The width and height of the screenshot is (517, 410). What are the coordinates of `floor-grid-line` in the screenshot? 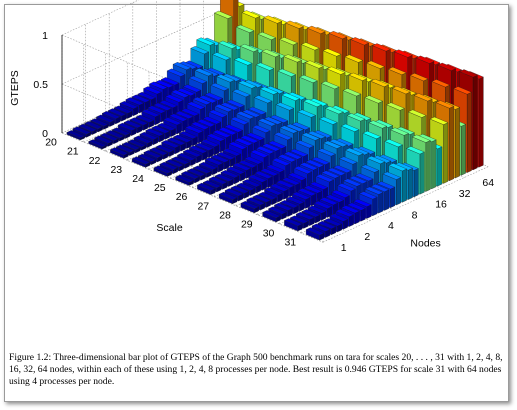 It's located at (405, 204).